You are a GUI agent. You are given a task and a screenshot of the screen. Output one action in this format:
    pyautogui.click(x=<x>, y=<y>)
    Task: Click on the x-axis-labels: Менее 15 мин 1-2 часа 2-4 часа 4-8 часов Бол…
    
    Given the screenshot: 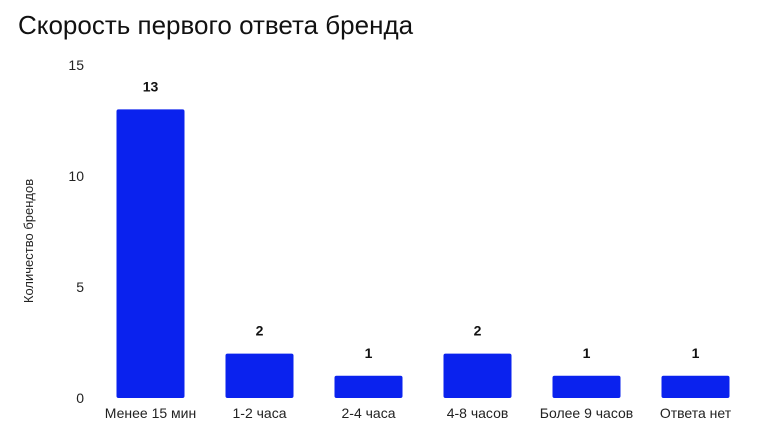 What is the action you would take?
    pyautogui.click(x=418, y=413)
    